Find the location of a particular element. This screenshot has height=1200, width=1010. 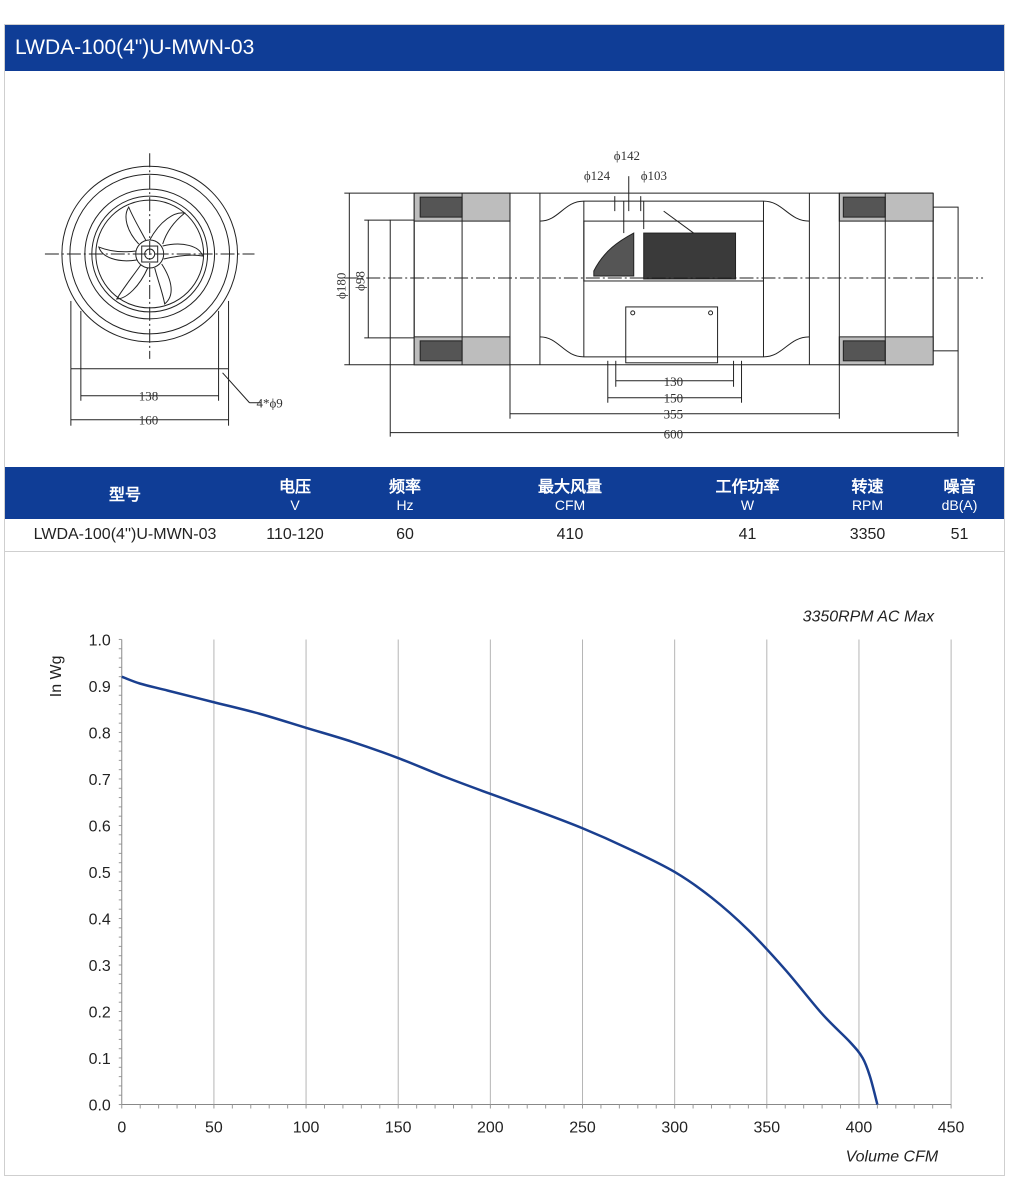

y-axis-label: In Wg is located at coordinates (56, 677).